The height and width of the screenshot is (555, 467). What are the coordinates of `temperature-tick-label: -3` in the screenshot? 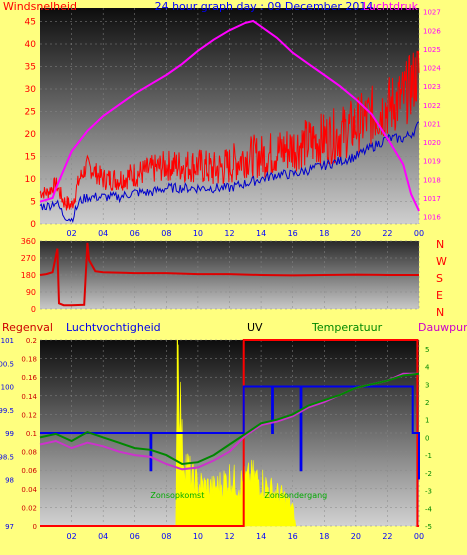 It's located at (428, 492).